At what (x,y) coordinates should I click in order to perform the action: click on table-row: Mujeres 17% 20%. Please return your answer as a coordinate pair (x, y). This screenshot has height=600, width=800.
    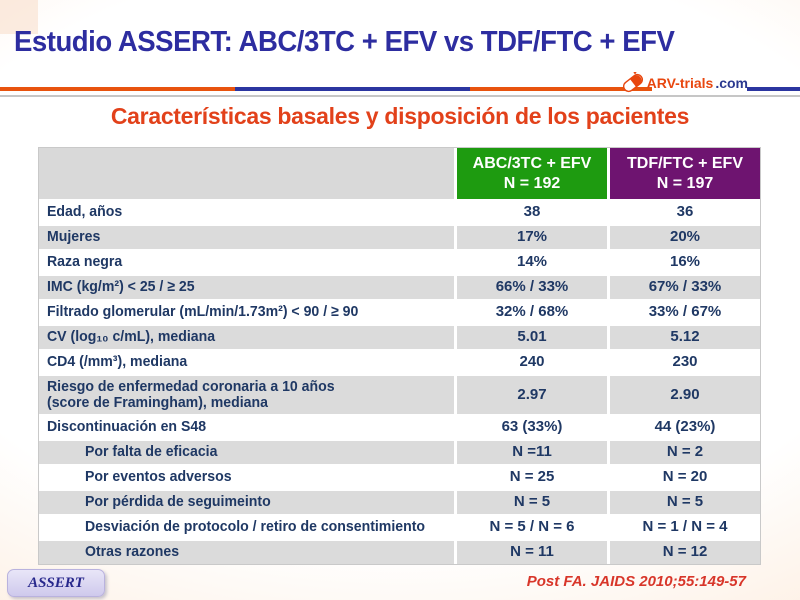
    Looking at the image, I should click on (399, 237).